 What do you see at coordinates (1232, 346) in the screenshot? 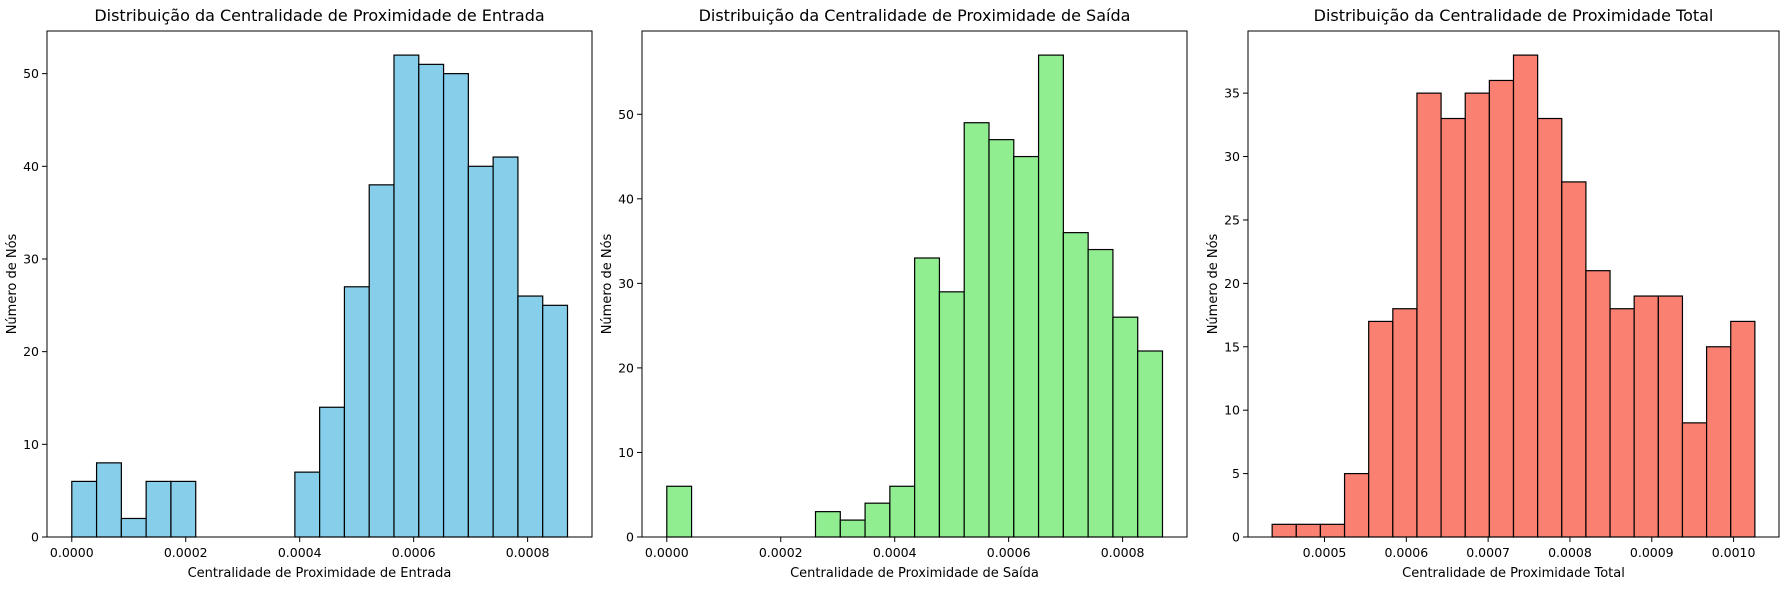
I see `y-tick-label: 15` at bounding box center [1232, 346].